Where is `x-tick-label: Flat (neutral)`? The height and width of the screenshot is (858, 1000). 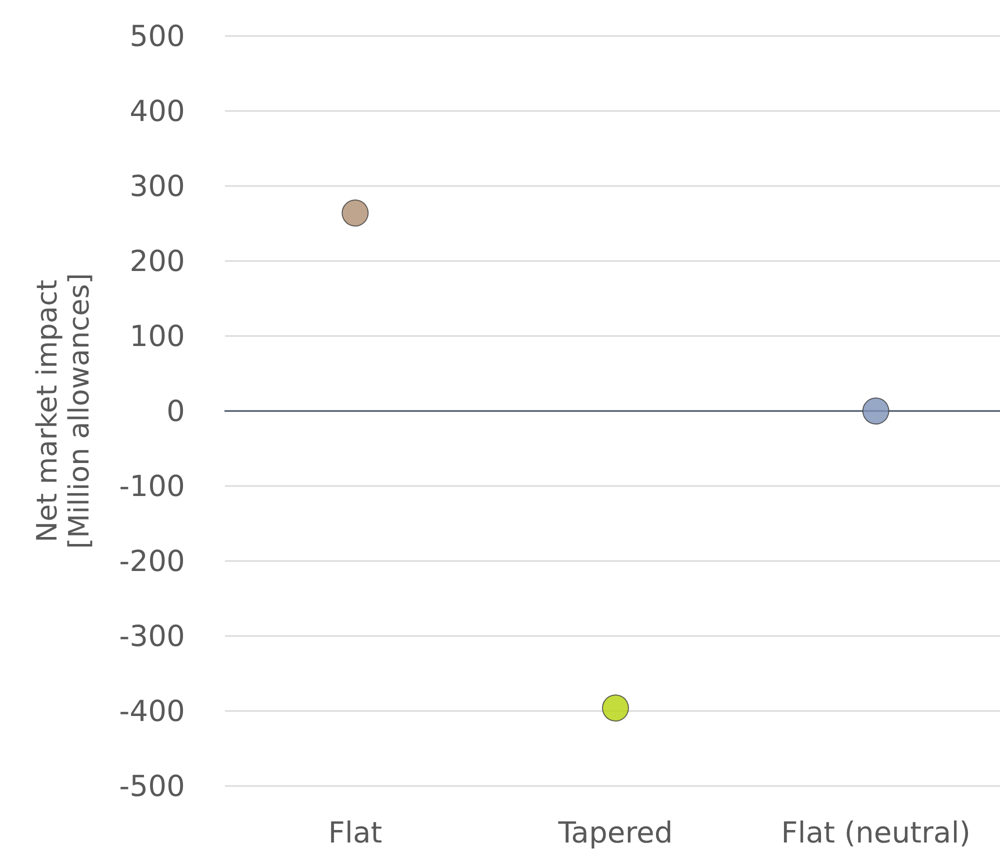
x-tick-label: Flat (neutral) is located at coordinates (876, 833).